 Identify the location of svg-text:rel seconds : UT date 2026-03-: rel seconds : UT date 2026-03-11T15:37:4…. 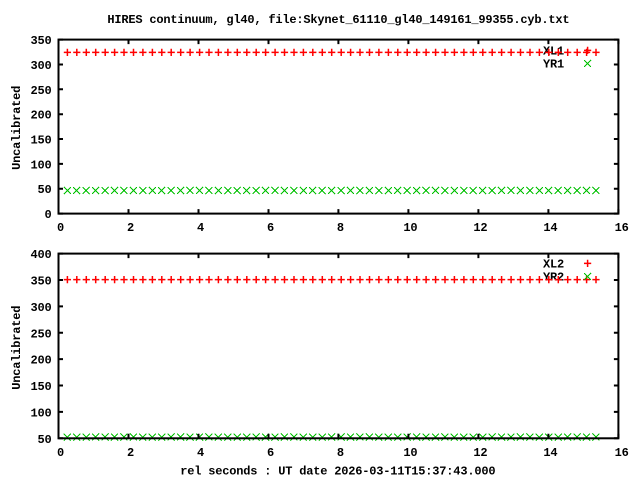
(337, 471).